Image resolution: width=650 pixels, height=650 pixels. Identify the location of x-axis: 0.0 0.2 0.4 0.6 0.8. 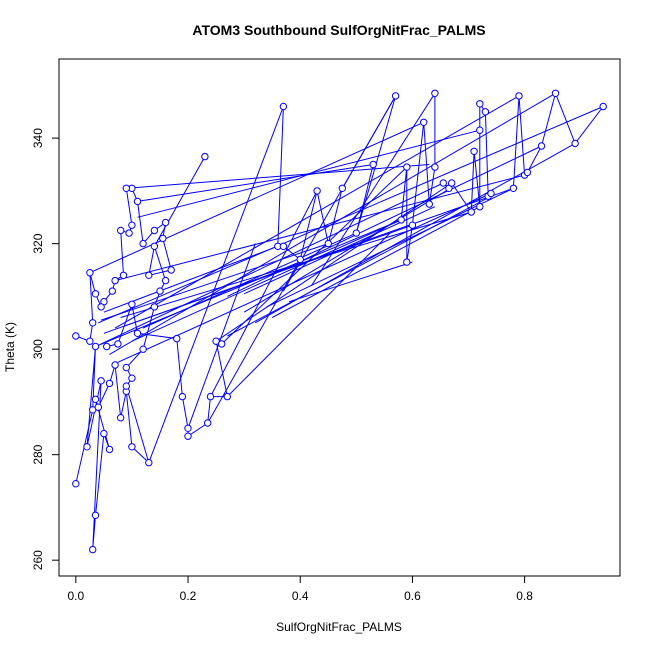
(300, 589).